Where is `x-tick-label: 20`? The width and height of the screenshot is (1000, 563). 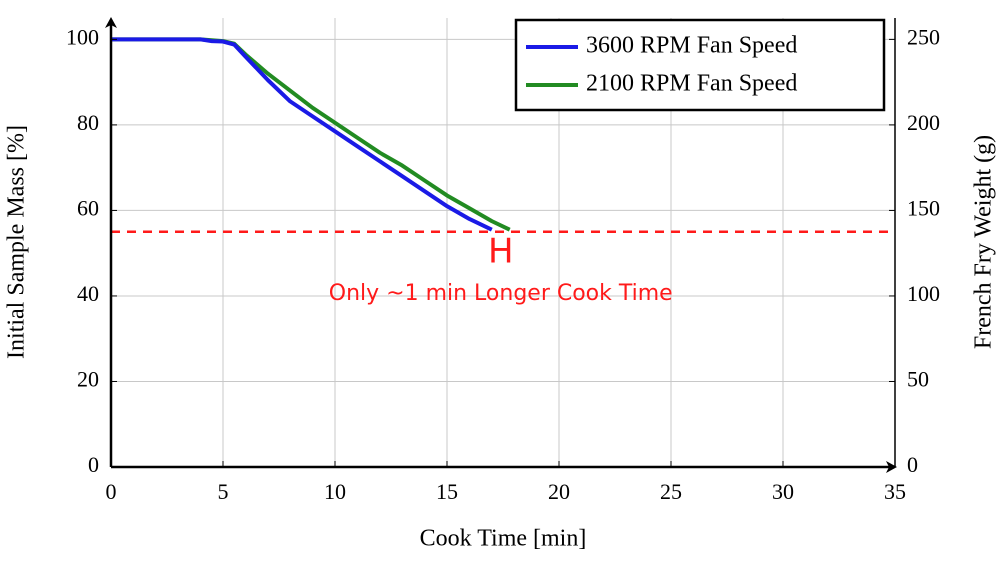 x-tick-label: 20 is located at coordinates (559, 491).